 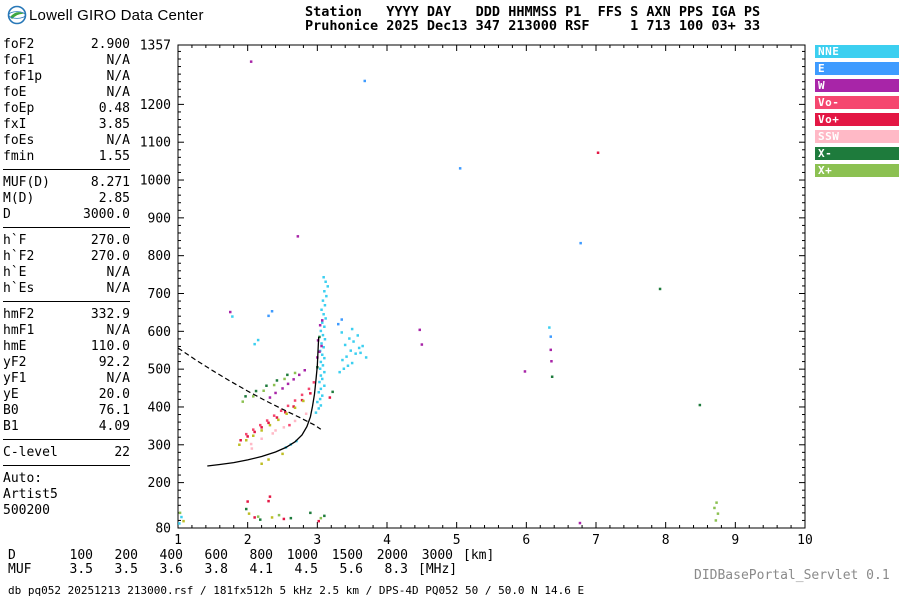 What do you see at coordinates (114, 410) in the screenshot?
I see `param-value: 76.1` at bounding box center [114, 410].